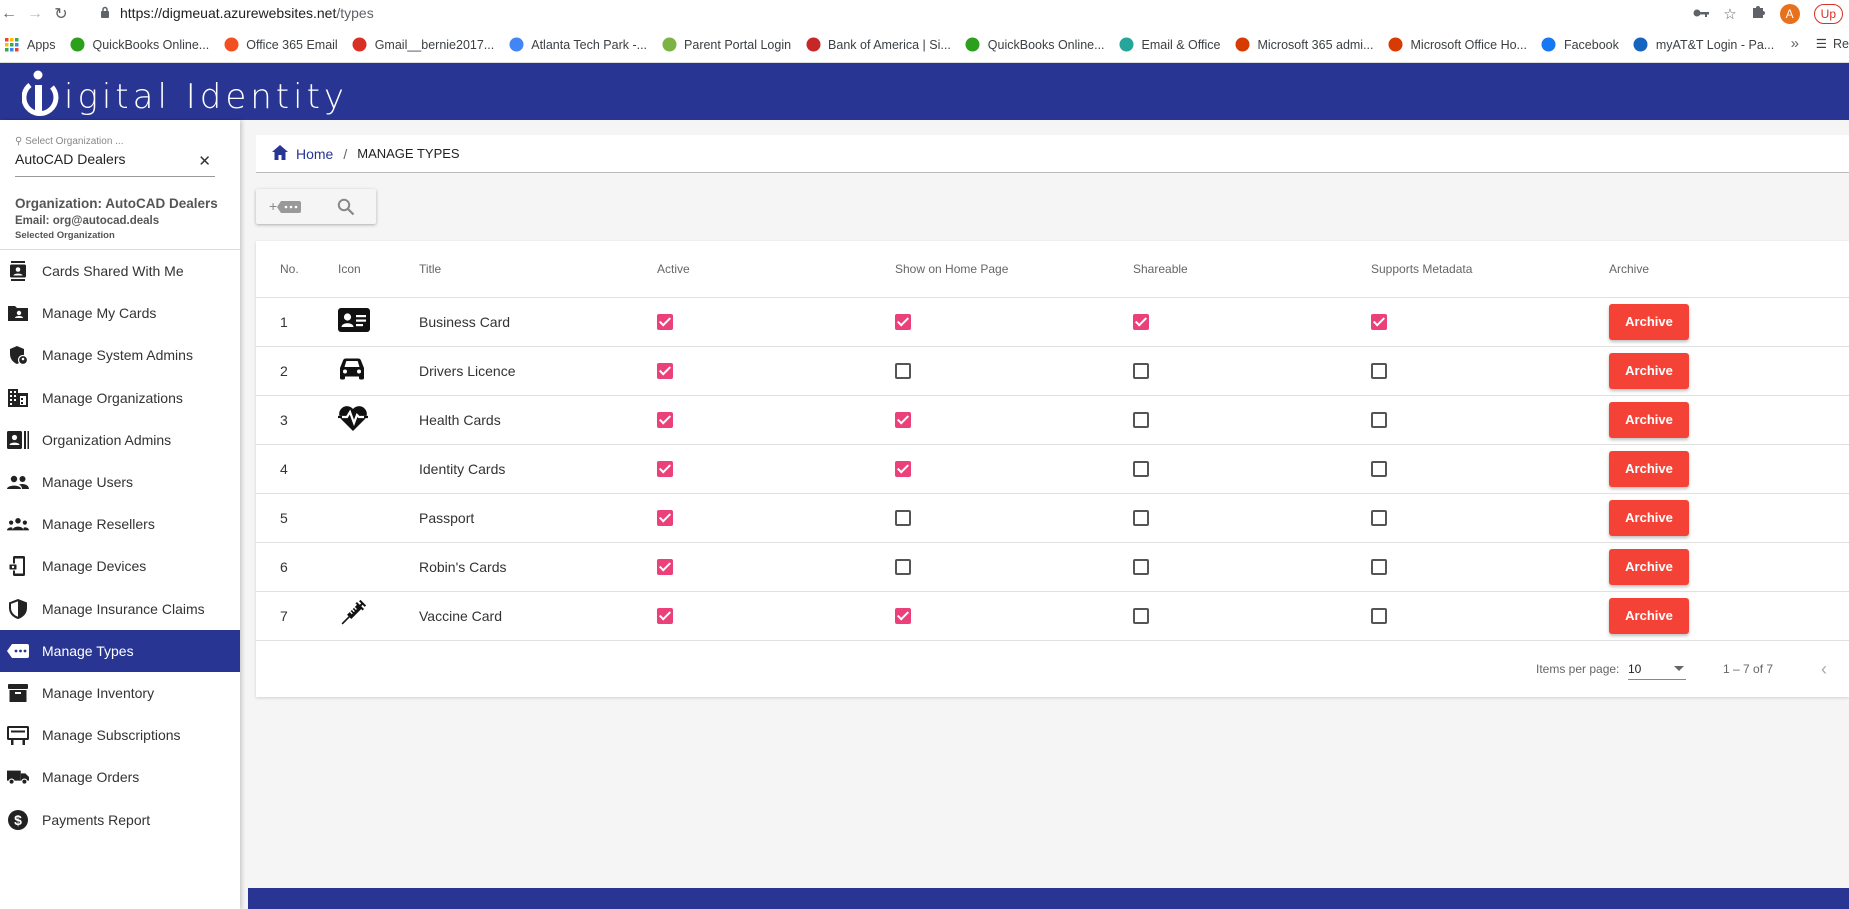 Image resolution: width=1849 pixels, height=909 pixels. Describe the element at coordinates (1578, 669) in the screenshot. I see `items-per-page-label: Items per page:` at that location.